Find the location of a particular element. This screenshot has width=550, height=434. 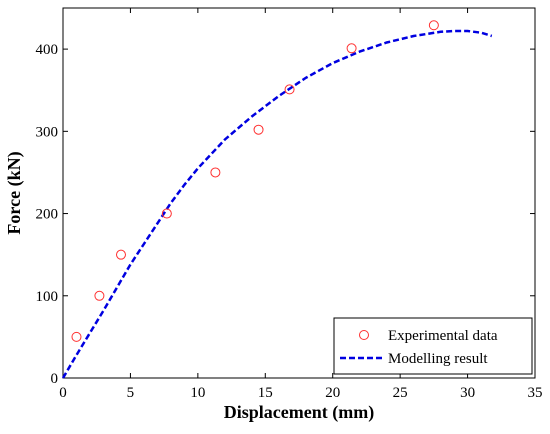

legend-label-modelling: Modelling result is located at coordinates (438, 359).